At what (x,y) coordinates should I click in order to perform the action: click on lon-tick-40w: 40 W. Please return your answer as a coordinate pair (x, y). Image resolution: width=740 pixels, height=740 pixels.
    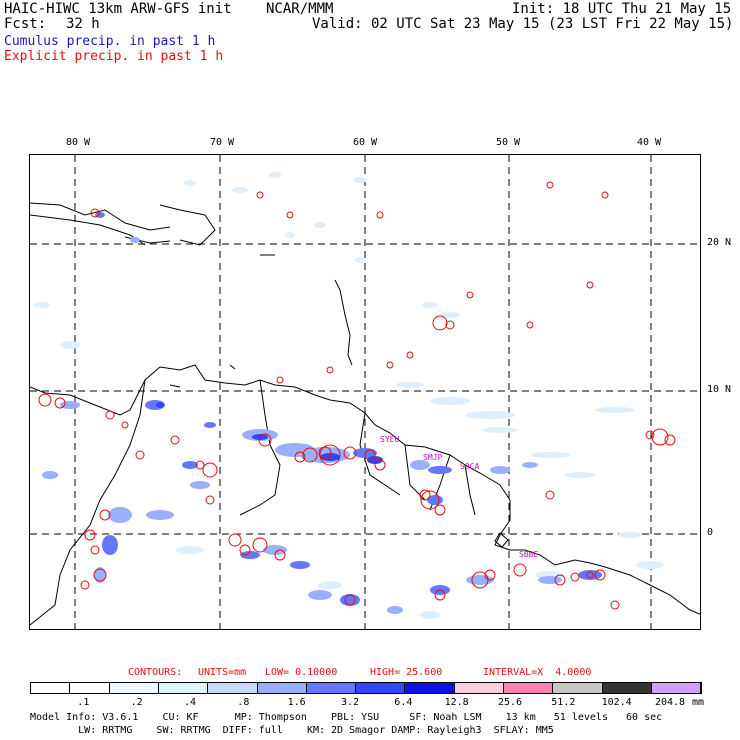
    Looking at the image, I should click on (649, 142).